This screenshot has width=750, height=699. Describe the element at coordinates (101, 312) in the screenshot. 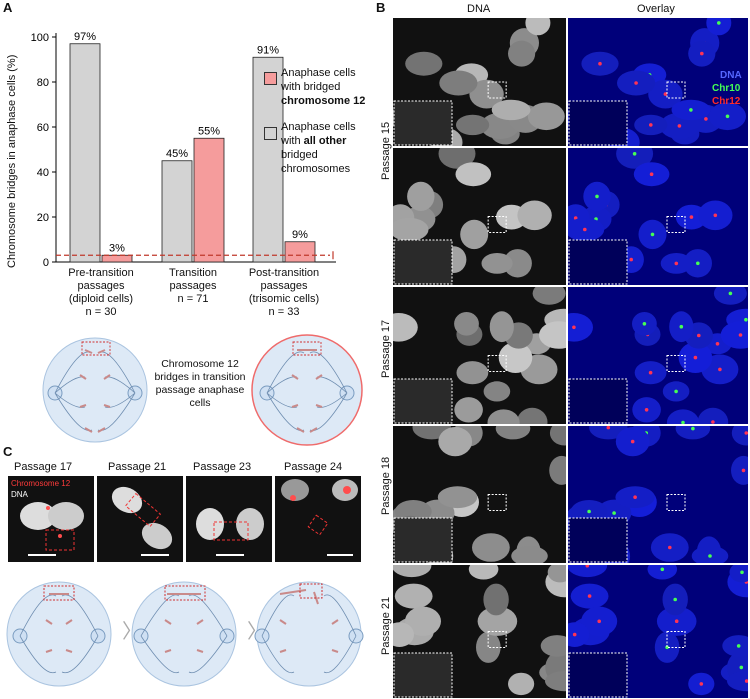

I see `cat-pre-l4: n = 30` at that location.